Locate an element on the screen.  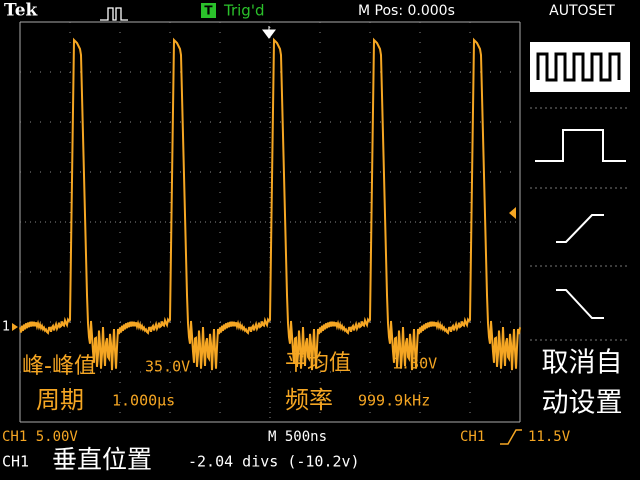
measure-label: 频率 is located at coordinates (309, 400).